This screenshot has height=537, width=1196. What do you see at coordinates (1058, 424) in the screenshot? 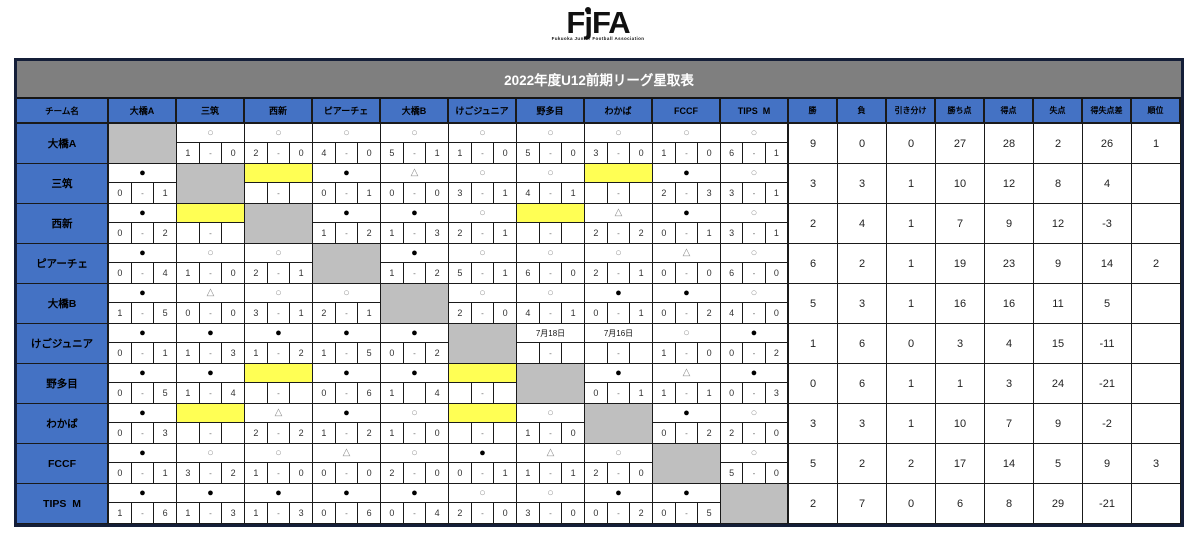
I see `stat-cell: 9` at bounding box center [1058, 424].